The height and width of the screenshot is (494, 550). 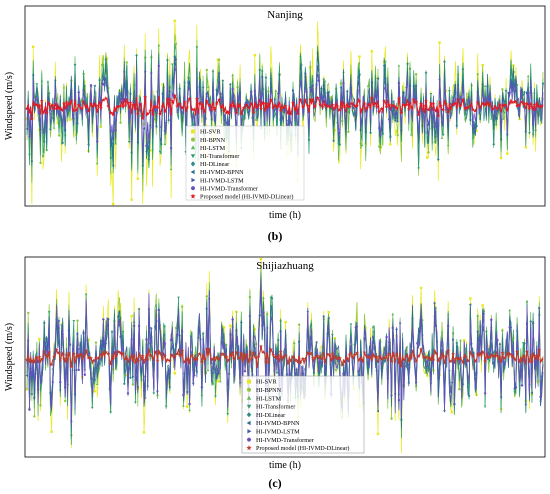 I want to click on y-axis-label: Windspeed (m/s), so click(x=9, y=106).